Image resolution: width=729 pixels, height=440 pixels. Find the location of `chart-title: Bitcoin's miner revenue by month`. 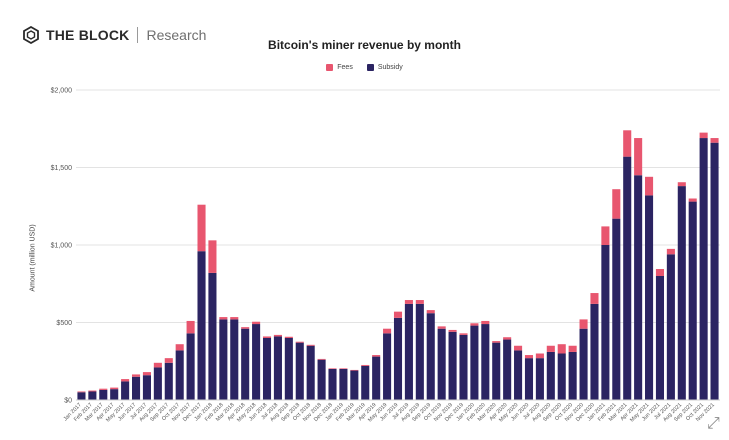

chart-title: Bitcoin's miner revenue by month is located at coordinates (364, 45).